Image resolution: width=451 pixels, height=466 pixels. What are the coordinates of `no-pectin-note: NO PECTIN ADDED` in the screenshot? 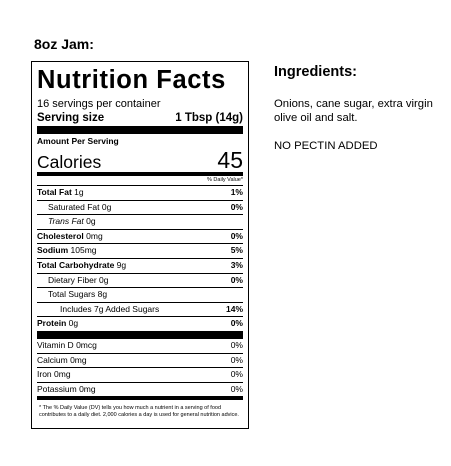 It's located at (326, 146).